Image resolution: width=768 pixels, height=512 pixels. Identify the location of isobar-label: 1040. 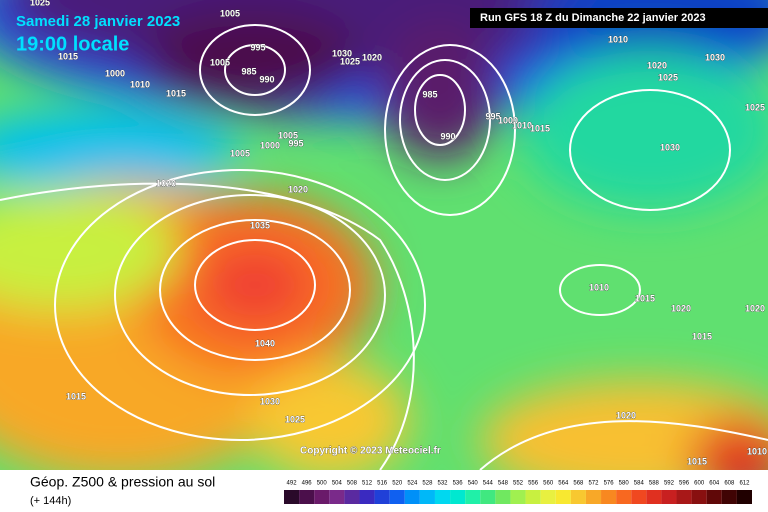
(265, 343).